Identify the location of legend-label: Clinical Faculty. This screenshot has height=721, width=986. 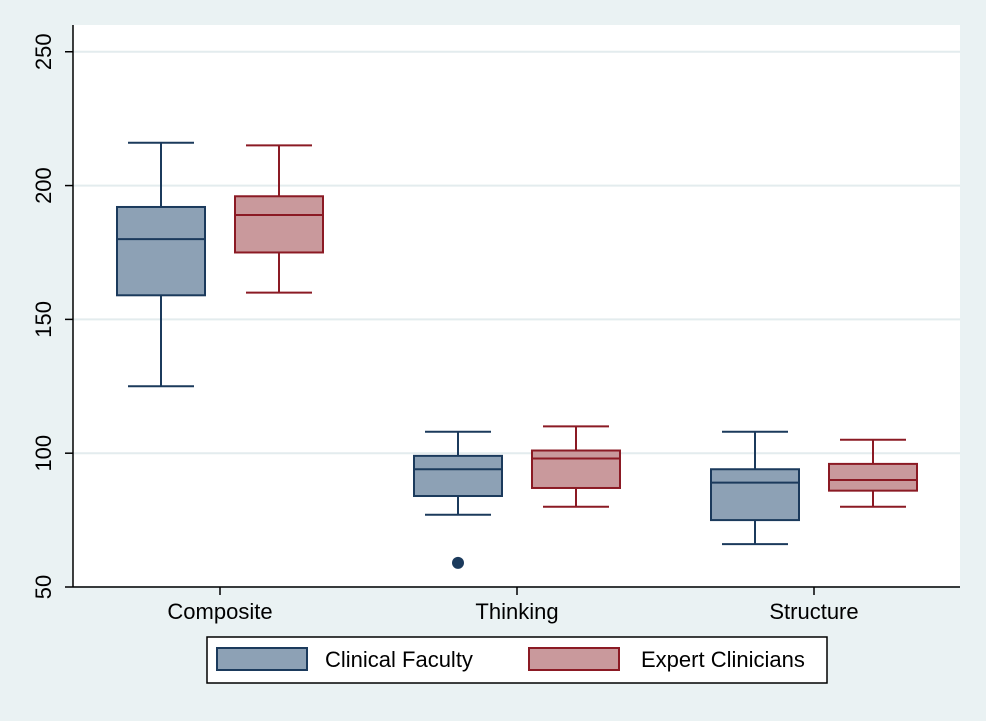
(399, 659).